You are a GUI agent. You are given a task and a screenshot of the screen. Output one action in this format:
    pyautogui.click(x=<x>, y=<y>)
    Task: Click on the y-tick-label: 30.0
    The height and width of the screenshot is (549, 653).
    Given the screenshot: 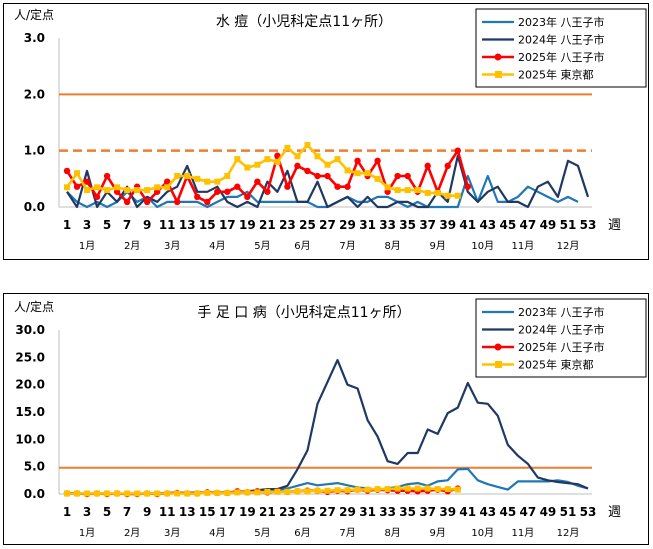 What is the action you would take?
    pyautogui.click(x=30, y=330)
    